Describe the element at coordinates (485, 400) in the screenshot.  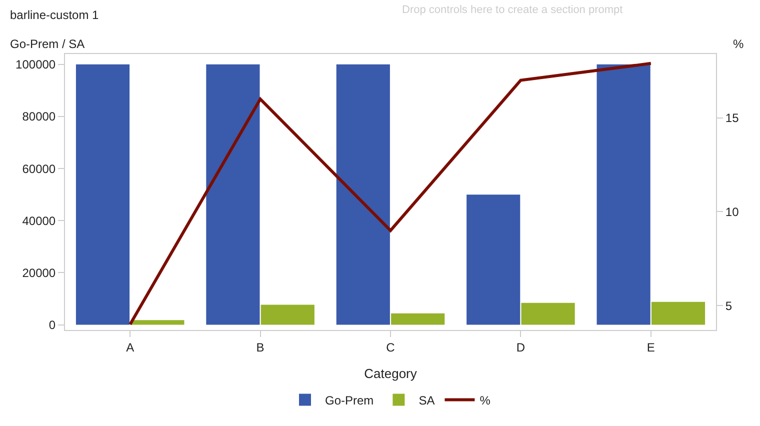
I see `legend-label: %` at that location.